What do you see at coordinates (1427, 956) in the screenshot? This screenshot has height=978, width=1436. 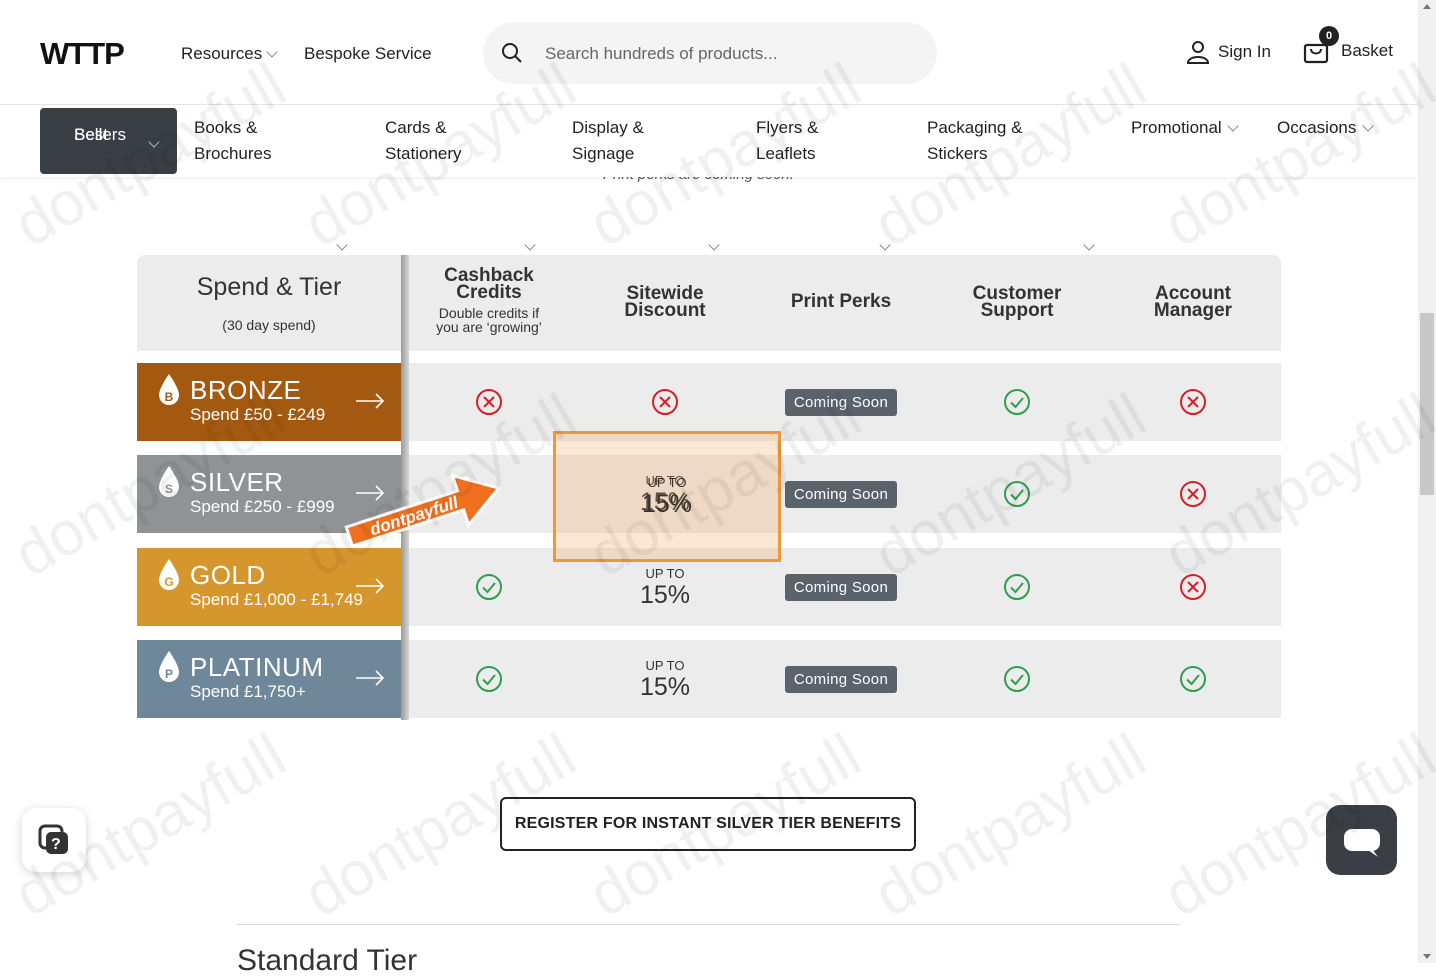 I see `scroll-down-icon` at bounding box center [1427, 956].